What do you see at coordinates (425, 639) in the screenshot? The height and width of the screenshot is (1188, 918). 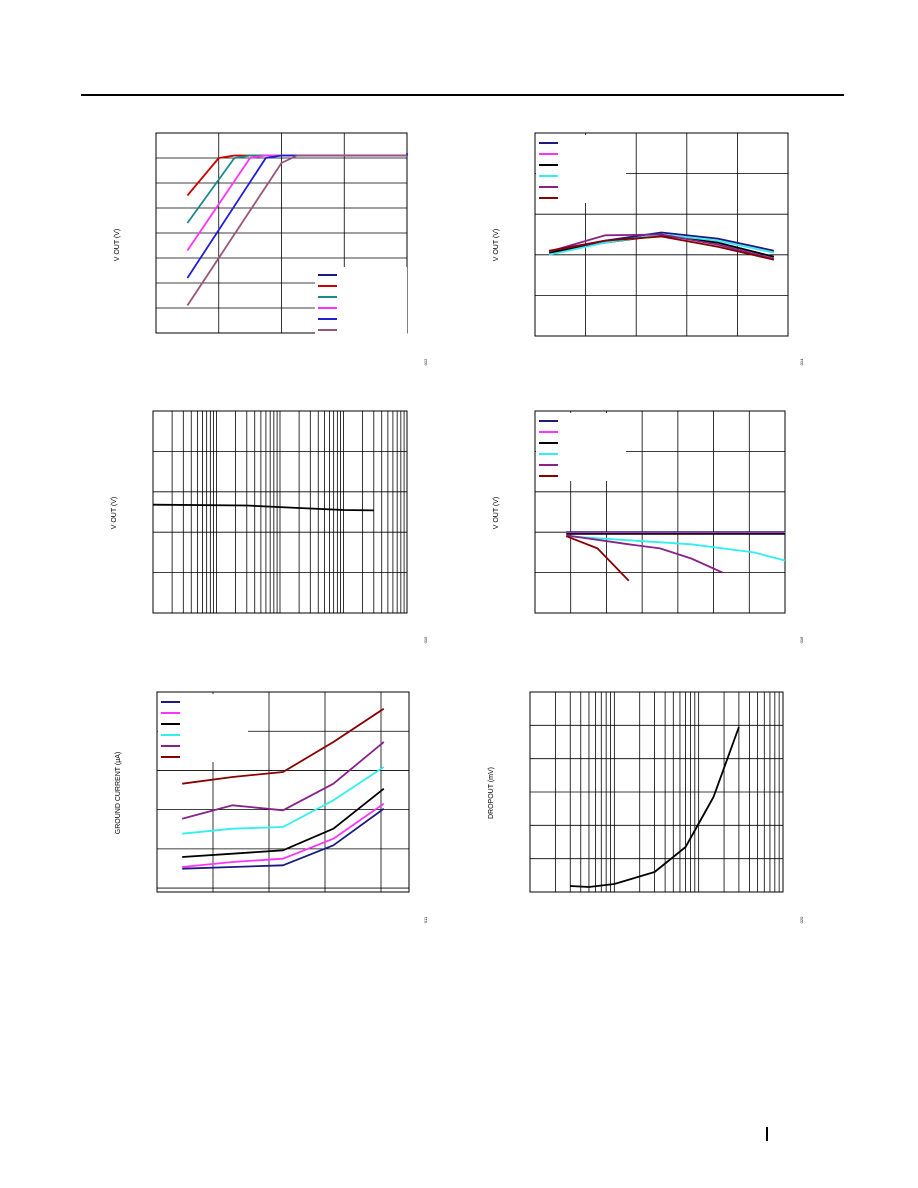 I see `figure-id: 015` at bounding box center [425, 639].